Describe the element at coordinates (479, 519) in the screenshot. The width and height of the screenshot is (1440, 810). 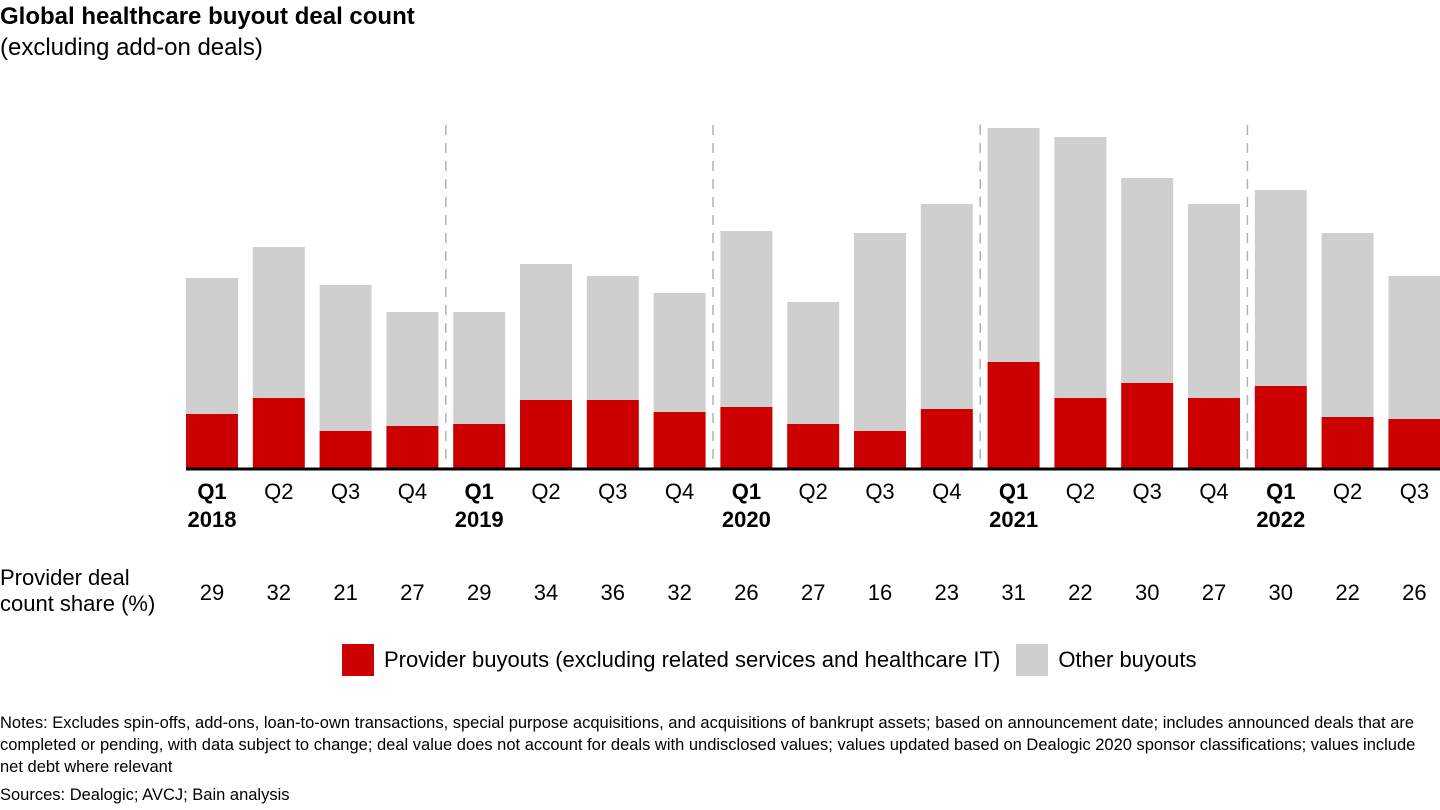
I see `x-year-label: 2019` at that location.